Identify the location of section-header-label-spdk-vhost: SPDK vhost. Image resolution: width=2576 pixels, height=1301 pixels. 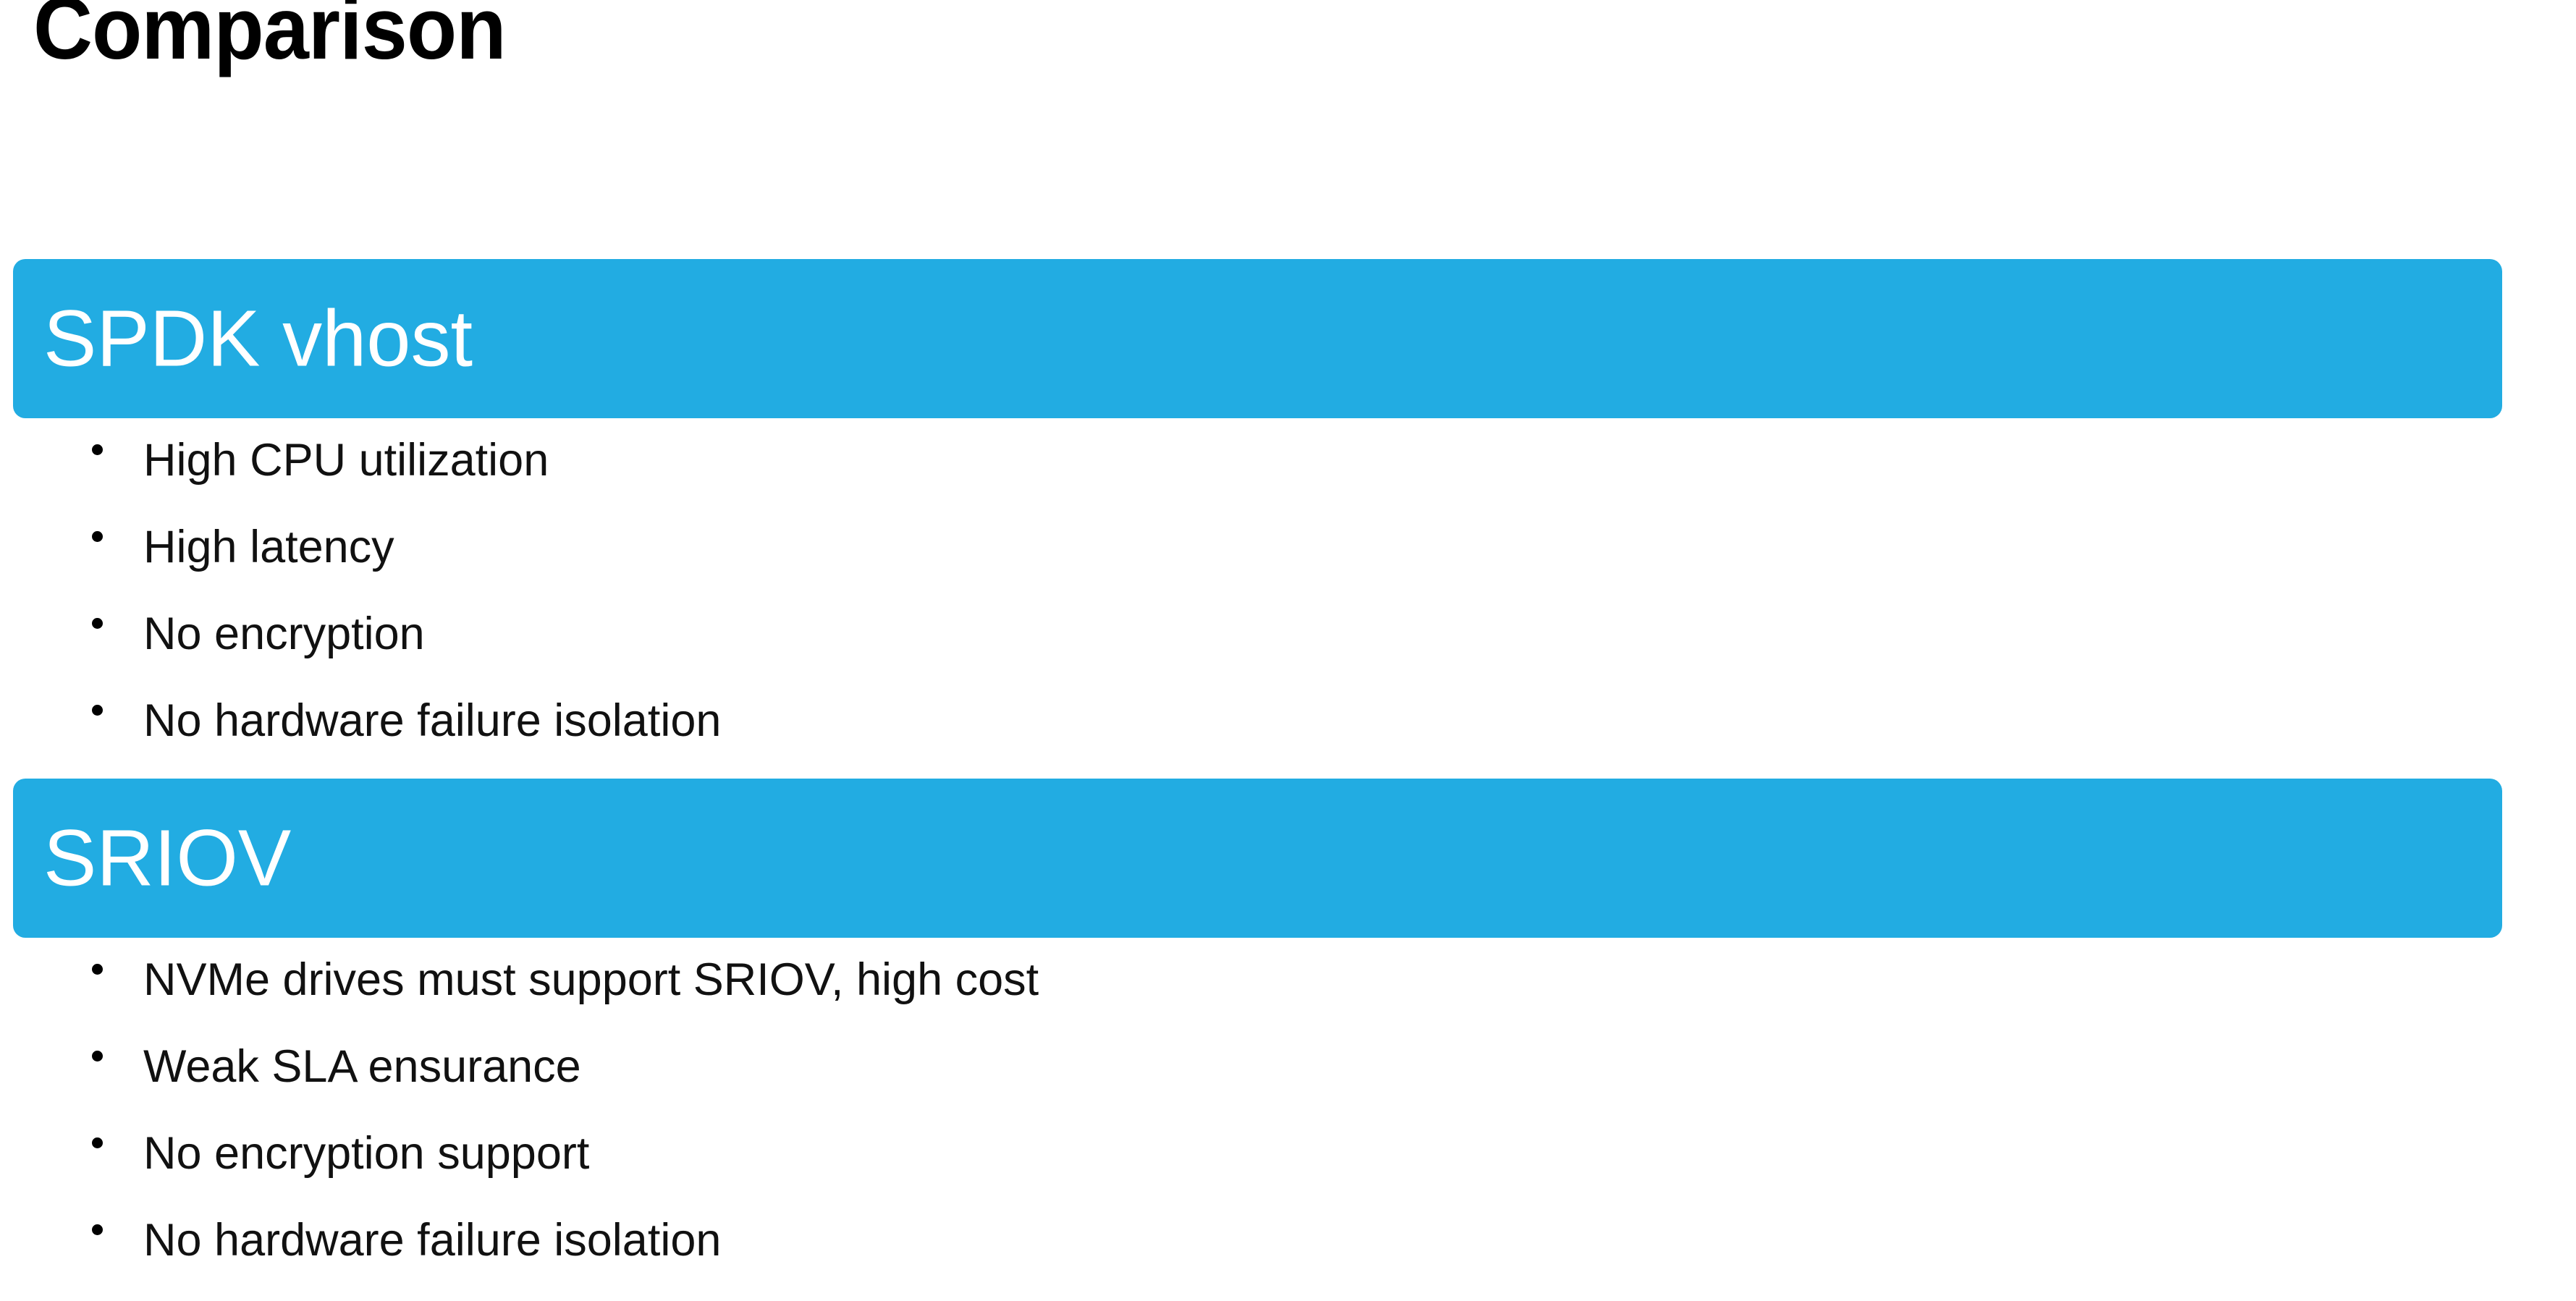
(258, 338).